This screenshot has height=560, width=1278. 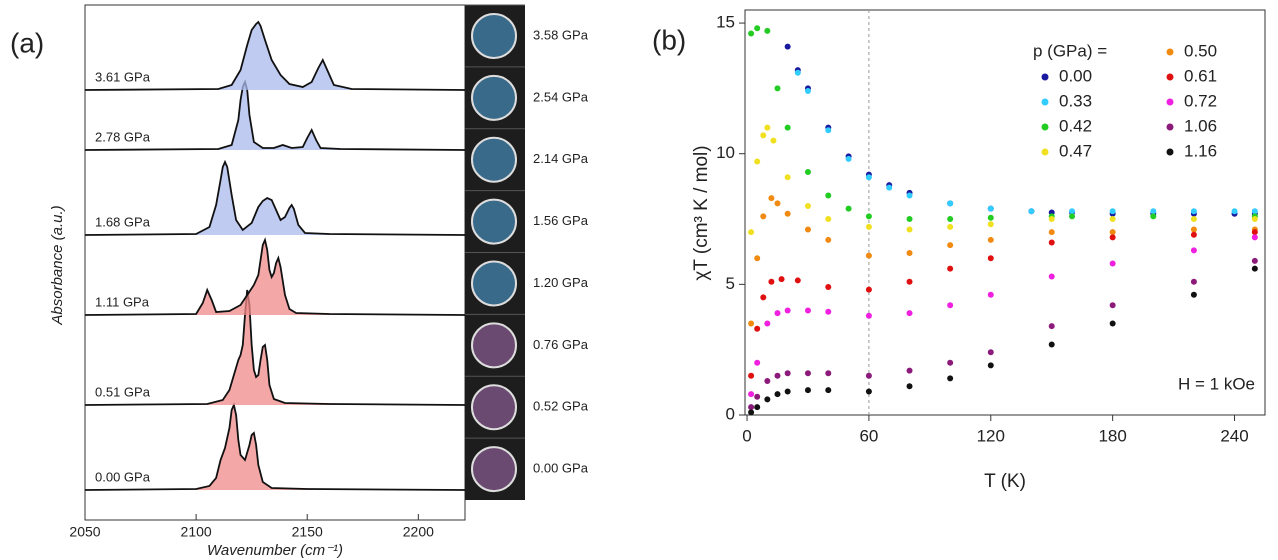 What do you see at coordinates (746, 435) in the screenshot?
I see `x-tick-label: 0` at bounding box center [746, 435].